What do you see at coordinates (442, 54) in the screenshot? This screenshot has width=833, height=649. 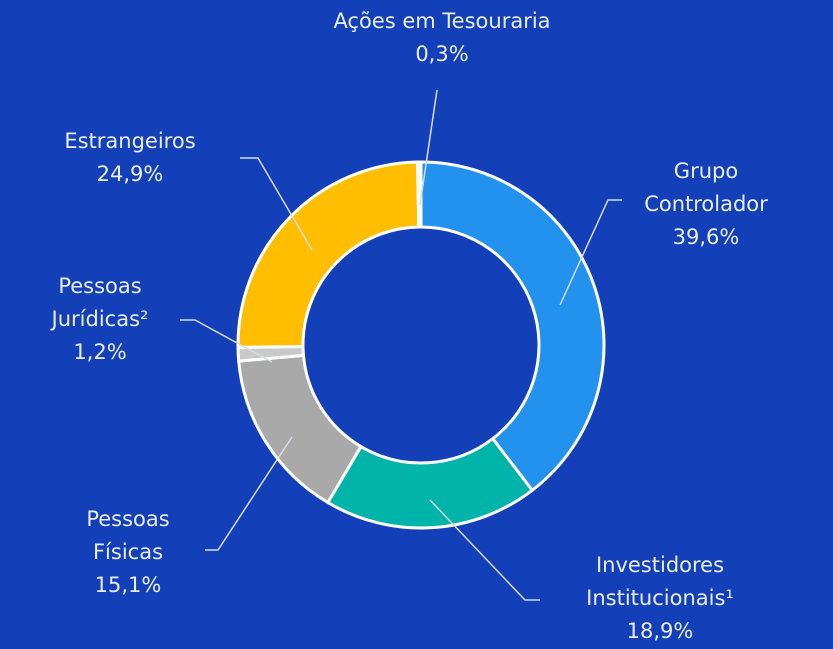 I see `value-label: 0,3%` at bounding box center [442, 54].